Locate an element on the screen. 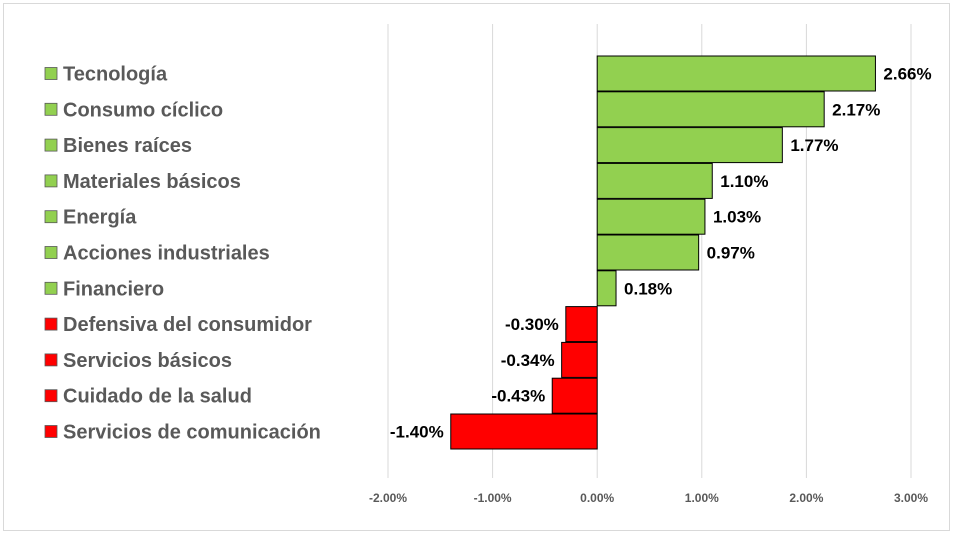  data-label: 2.66% is located at coordinates (907, 74).